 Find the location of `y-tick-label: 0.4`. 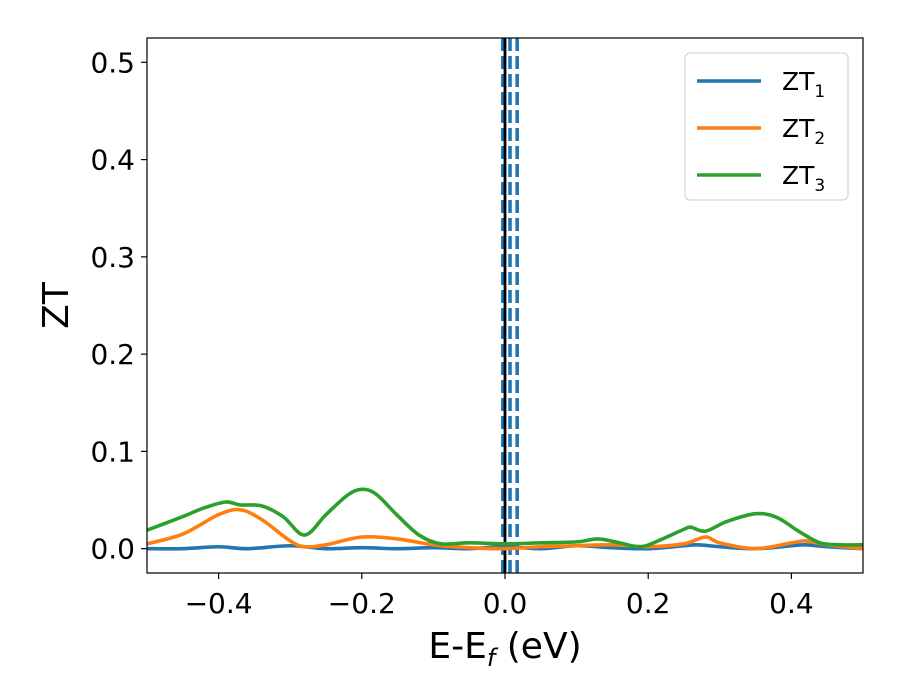

y-tick-label: 0.4 is located at coordinates (112, 160).